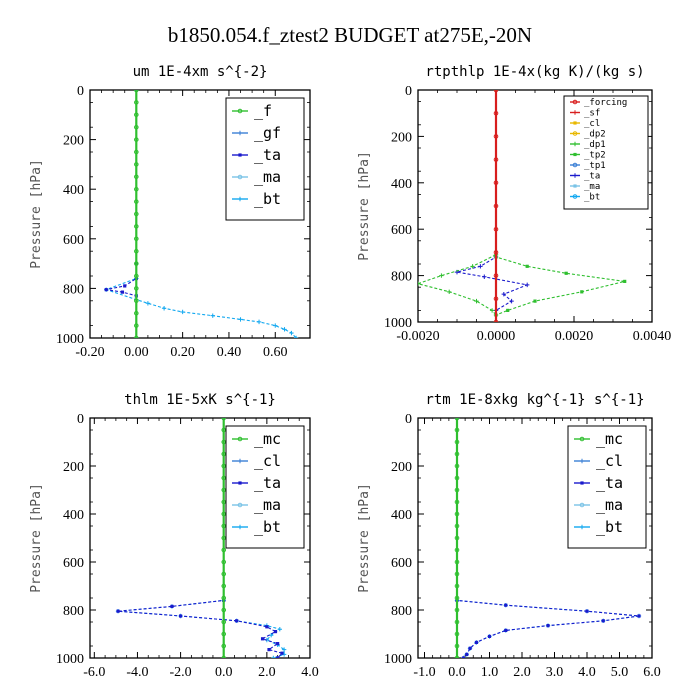  I want to click on panel-title: um 1E-4xm s^{-2}, so click(200, 72).